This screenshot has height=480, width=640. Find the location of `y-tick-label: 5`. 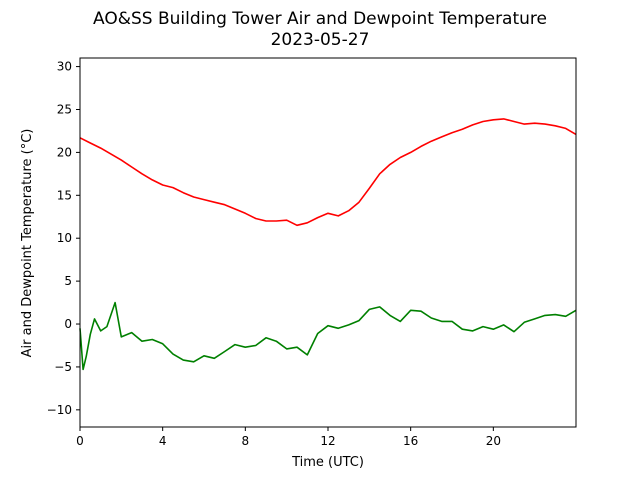

y-tick-label: 5 is located at coordinates (68, 281).